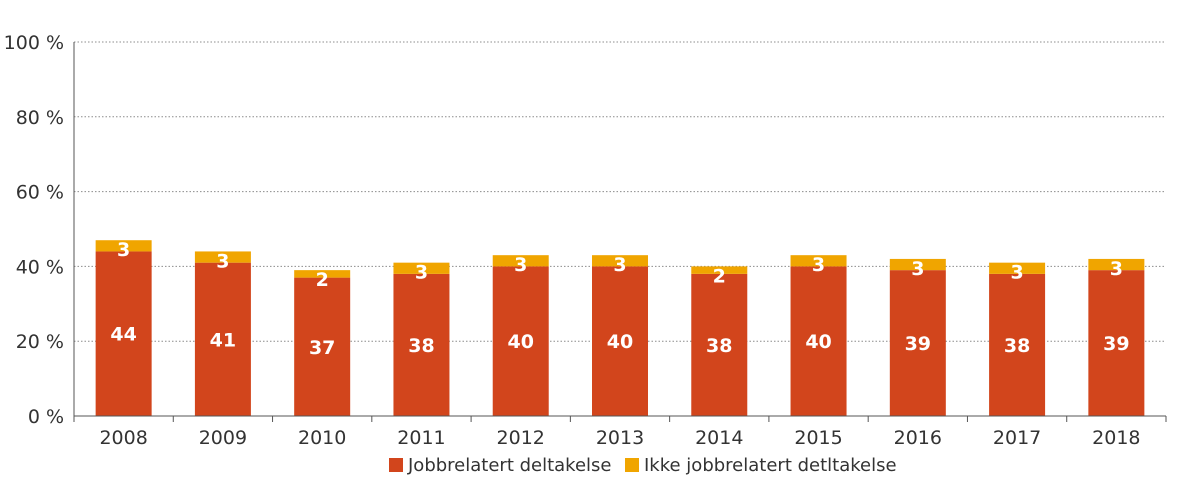 The height and width of the screenshot is (493, 1182). Describe the element at coordinates (223, 438) in the screenshot. I see `x-tick-label: 2009` at that location.